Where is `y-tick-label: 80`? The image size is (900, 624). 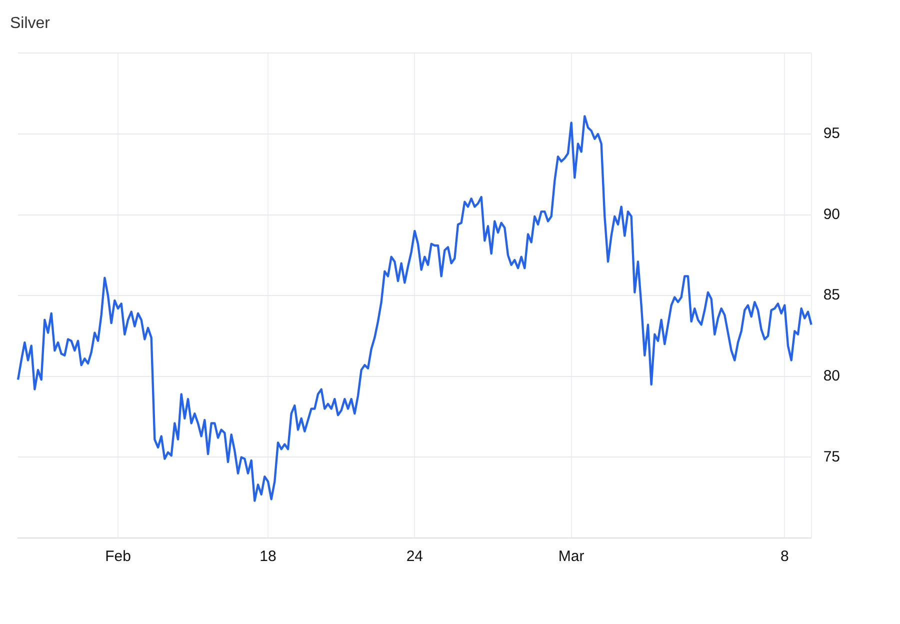
y-tick-label: 80 is located at coordinates (831, 376).